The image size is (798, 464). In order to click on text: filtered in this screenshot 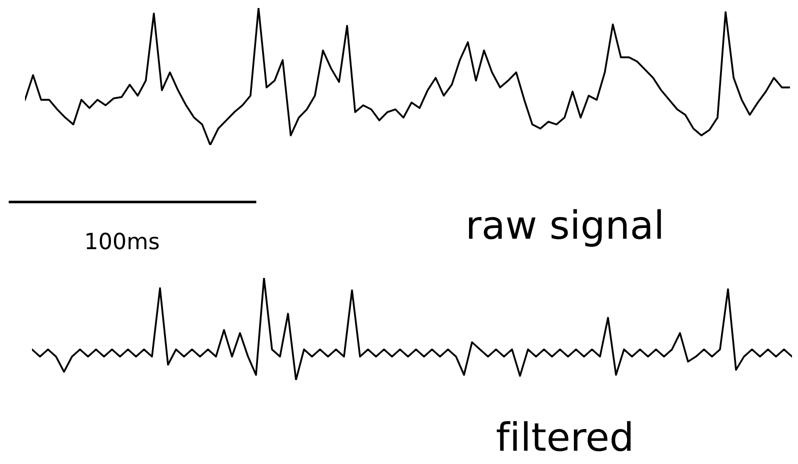, I will do `click(563, 436)`.